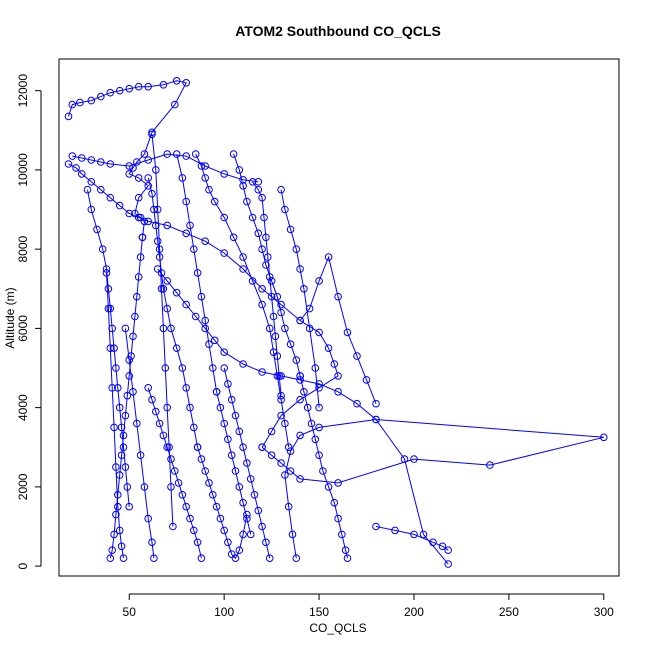 The height and width of the screenshot is (650, 650). Describe the element at coordinates (319, 612) in the screenshot. I see `x-tick-label: 150` at that location.